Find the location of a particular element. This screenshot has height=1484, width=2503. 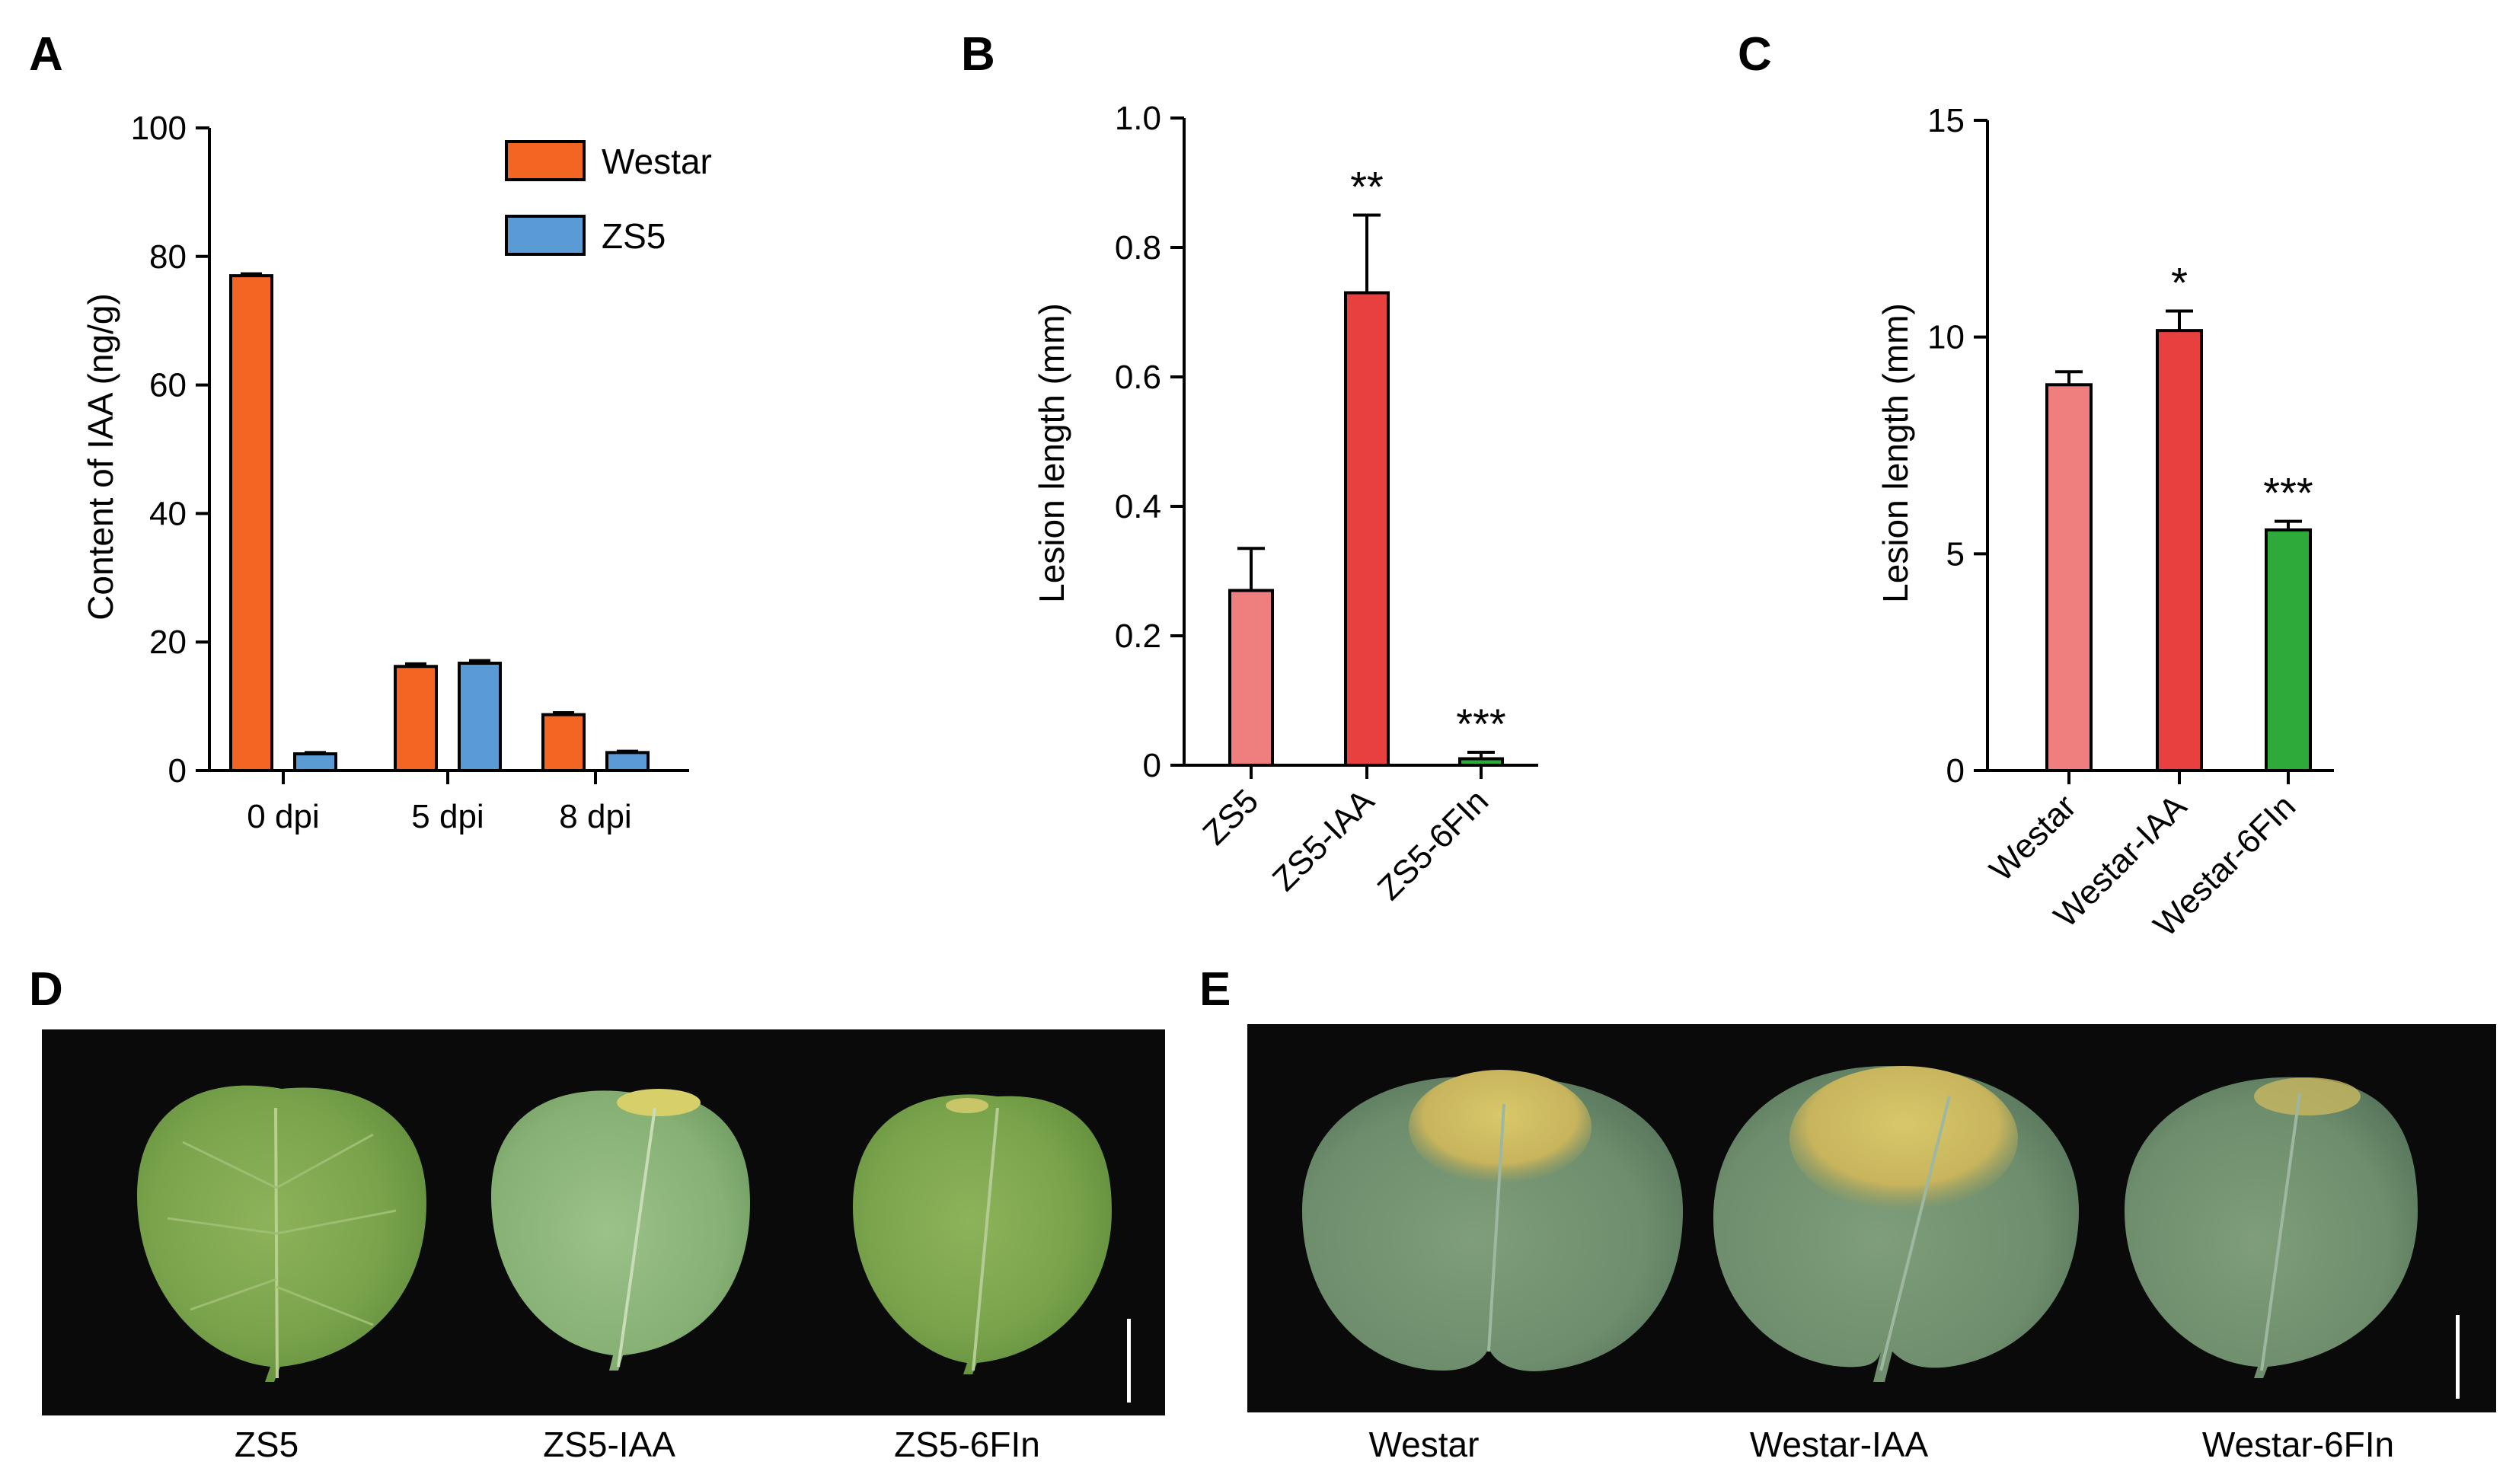

chart-b-yaxis: 0 0.2 0.4 0.6 0.8 1.0 is located at coordinates (1150, 442).